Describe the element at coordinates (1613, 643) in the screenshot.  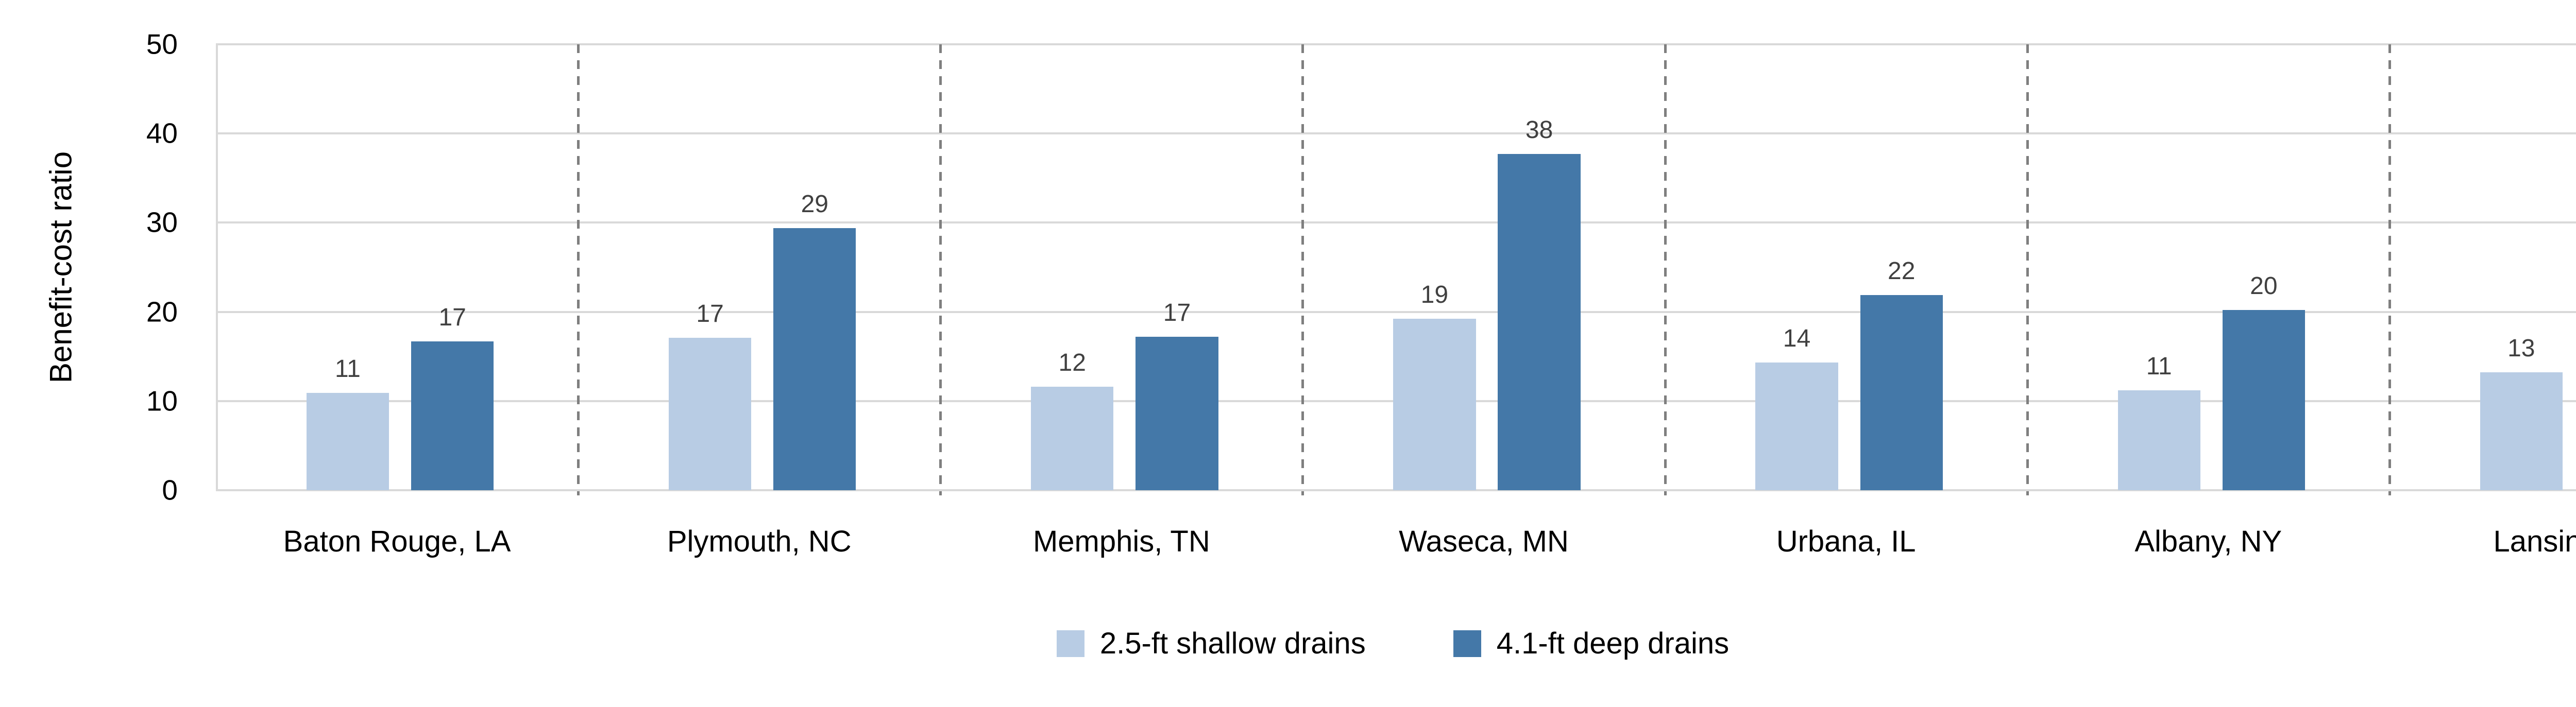
I see `legend-label: 4.1-ft deep drains` at that location.